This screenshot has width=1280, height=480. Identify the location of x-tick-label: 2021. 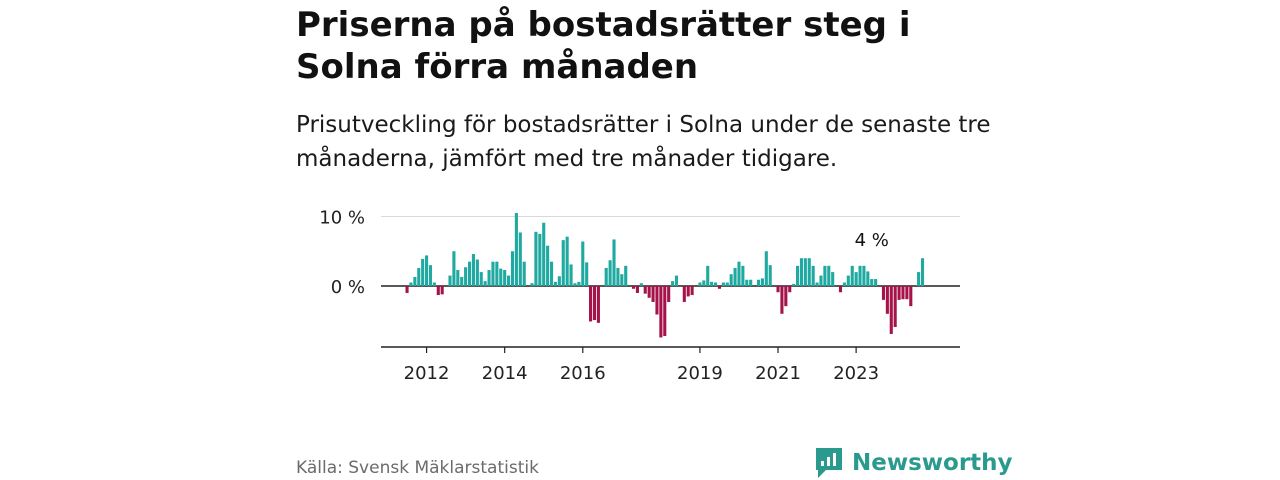
(778, 373).